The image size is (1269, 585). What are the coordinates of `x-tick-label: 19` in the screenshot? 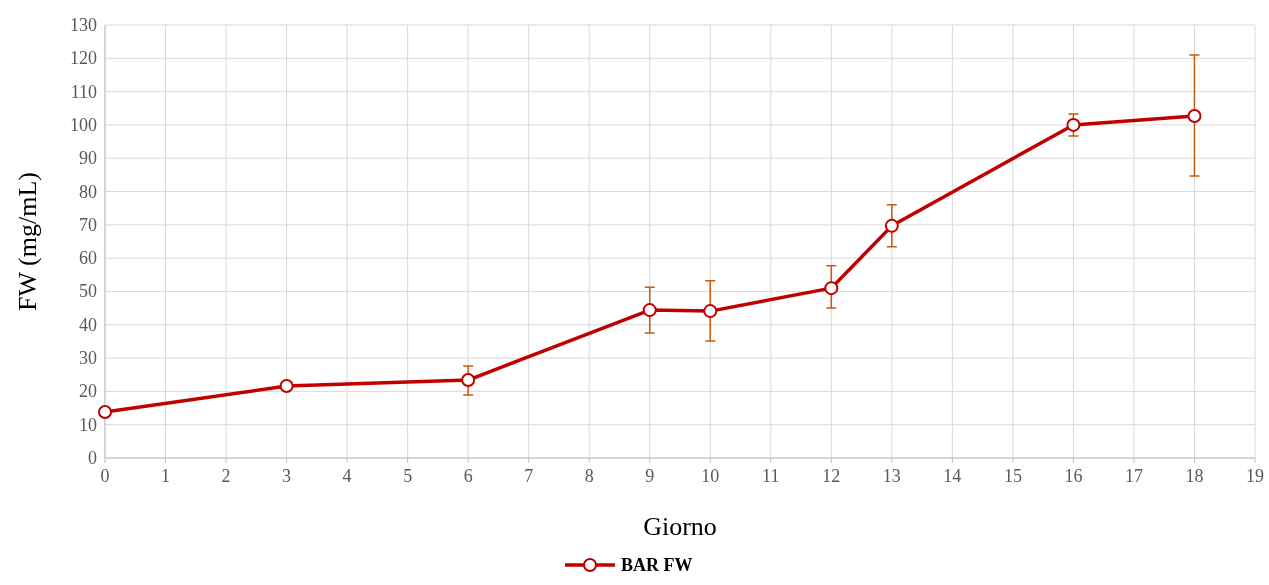 It's located at (1255, 476).